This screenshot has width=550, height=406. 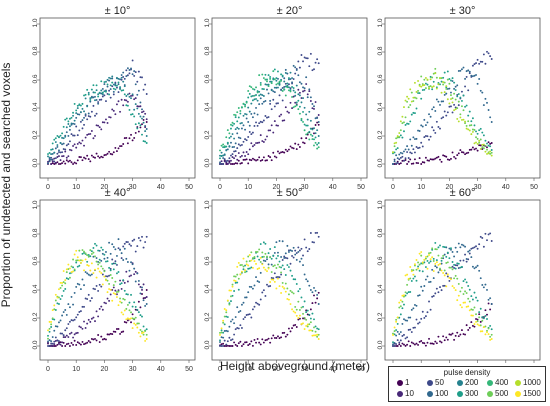 What do you see at coordinates (437, 393) in the screenshot?
I see `legend-item-100: 100` at bounding box center [437, 393].